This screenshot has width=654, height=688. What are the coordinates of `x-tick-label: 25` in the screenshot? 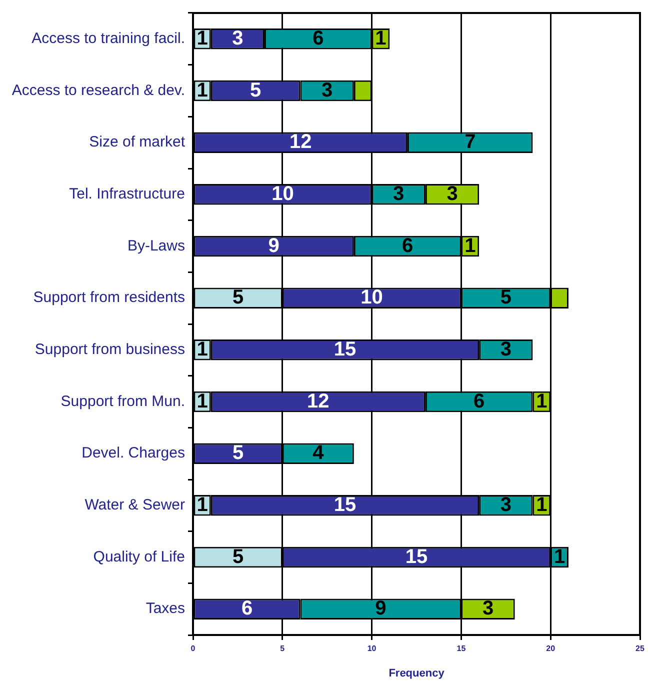 It's located at (640, 649).